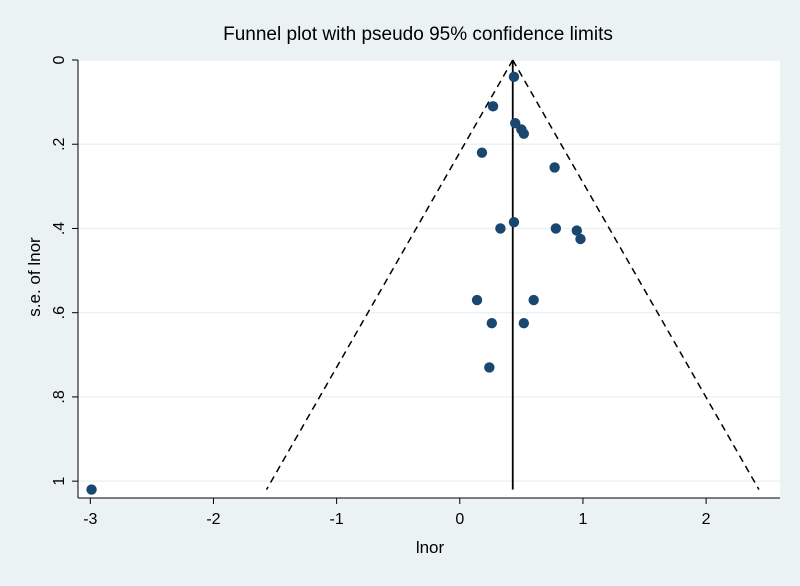 The height and width of the screenshot is (586, 800). Describe the element at coordinates (337, 519) in the screenshot. I see `x-tick-label: -1` at that location.